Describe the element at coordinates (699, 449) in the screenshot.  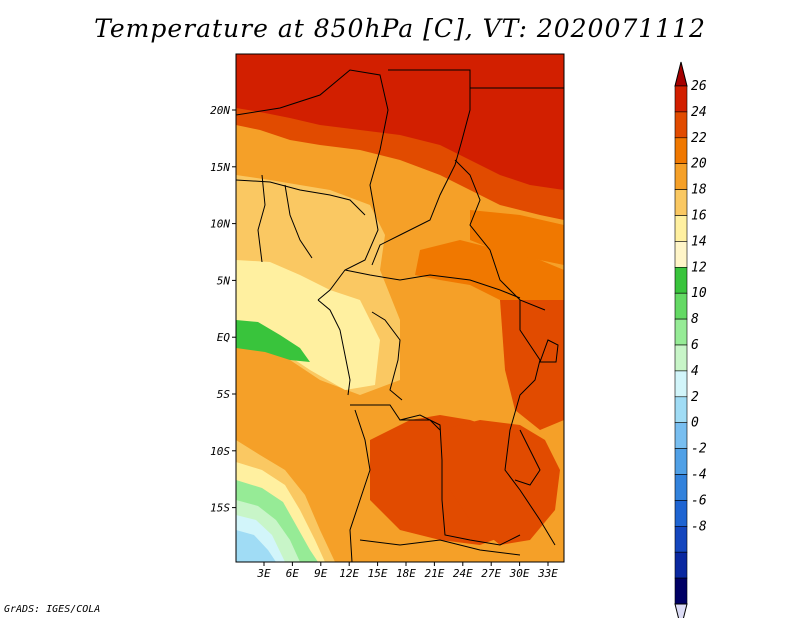
I see `colorbar-label: -2` at that location.